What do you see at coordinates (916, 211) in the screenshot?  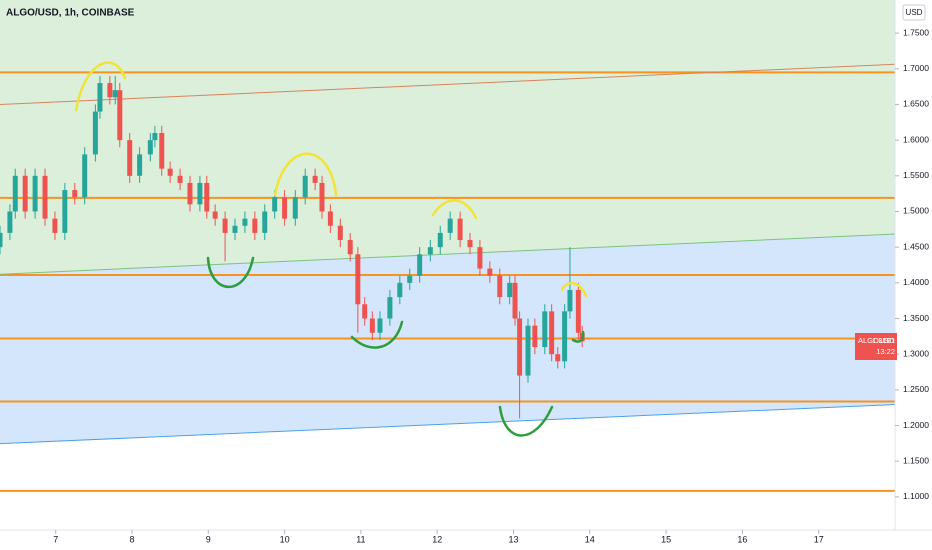 I see `y-tick-label: 1.5000` at bounding box center [916, 211].